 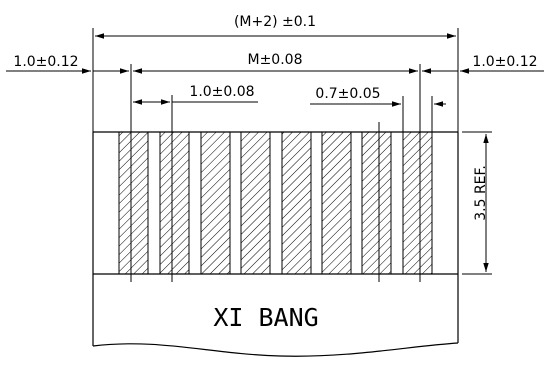 I want to click on pitch-dimension: 1.0±0.08, so click(x=195, y=94).